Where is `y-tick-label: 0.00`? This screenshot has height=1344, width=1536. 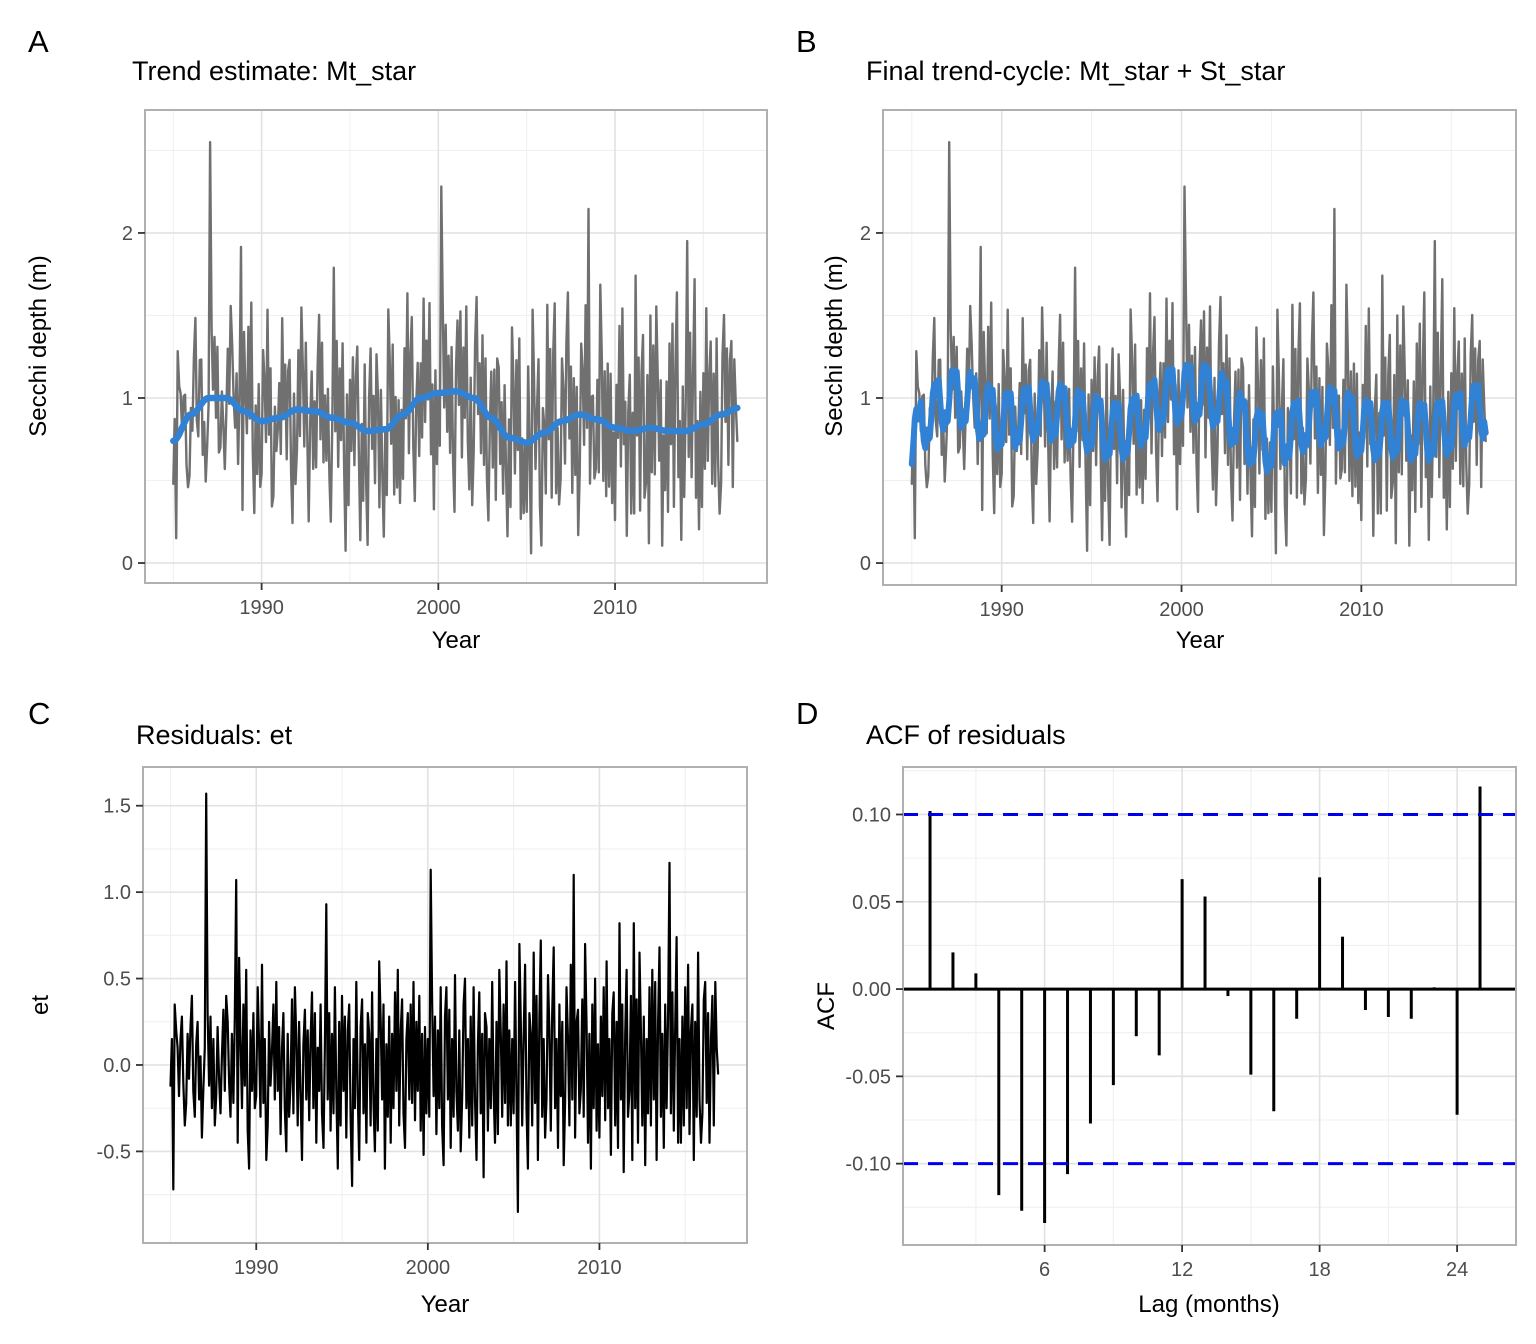
y-tick-label: 0.00 is located at coordinates (871, 990).